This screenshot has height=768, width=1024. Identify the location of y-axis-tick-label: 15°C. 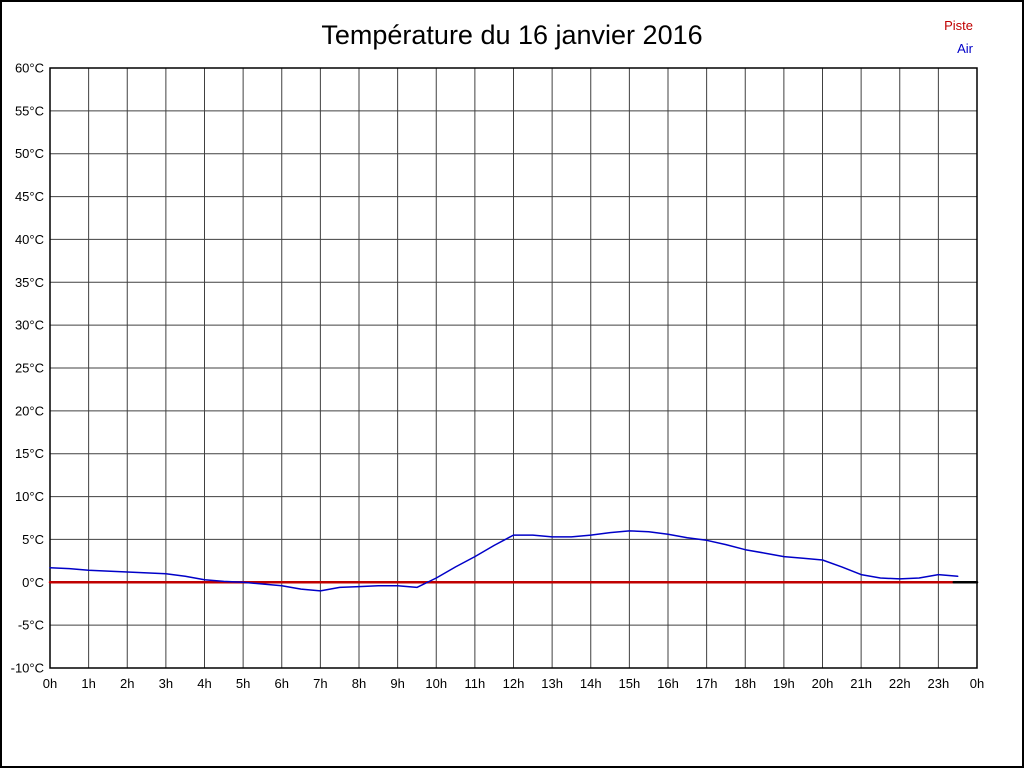
(29, 453).